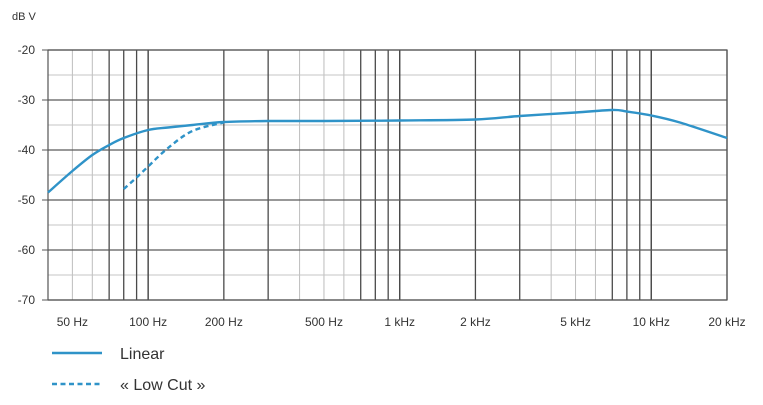 This screenshot has width=763, height=405. Describe the element at coordinates (173, 155) in the screenshot. I see `series-line-low-cut` at that location.